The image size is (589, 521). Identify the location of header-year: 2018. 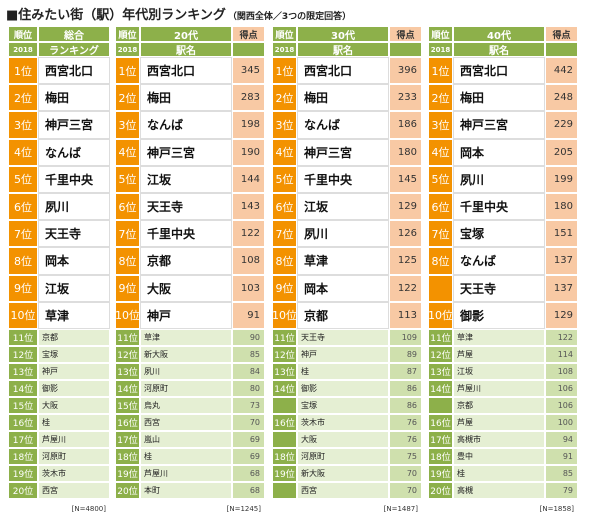
(23, 49).